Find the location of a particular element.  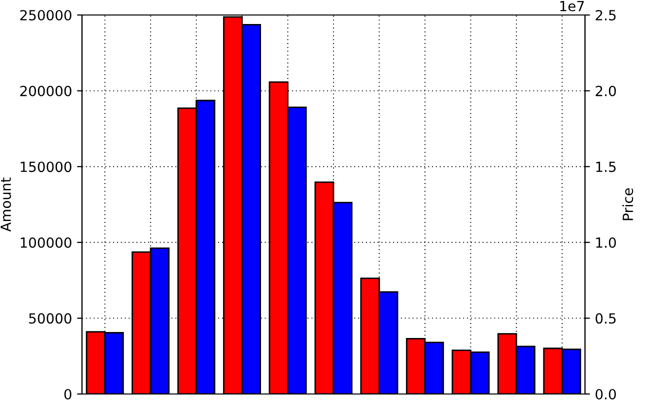

y-tick-label: 50000 is located at coordinates (50, 318).